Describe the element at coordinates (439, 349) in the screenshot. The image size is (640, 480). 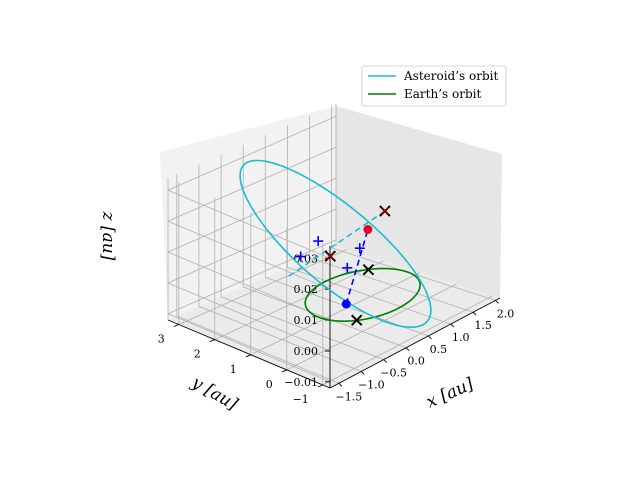
I see `x-tick-label: 0.5` at that location.